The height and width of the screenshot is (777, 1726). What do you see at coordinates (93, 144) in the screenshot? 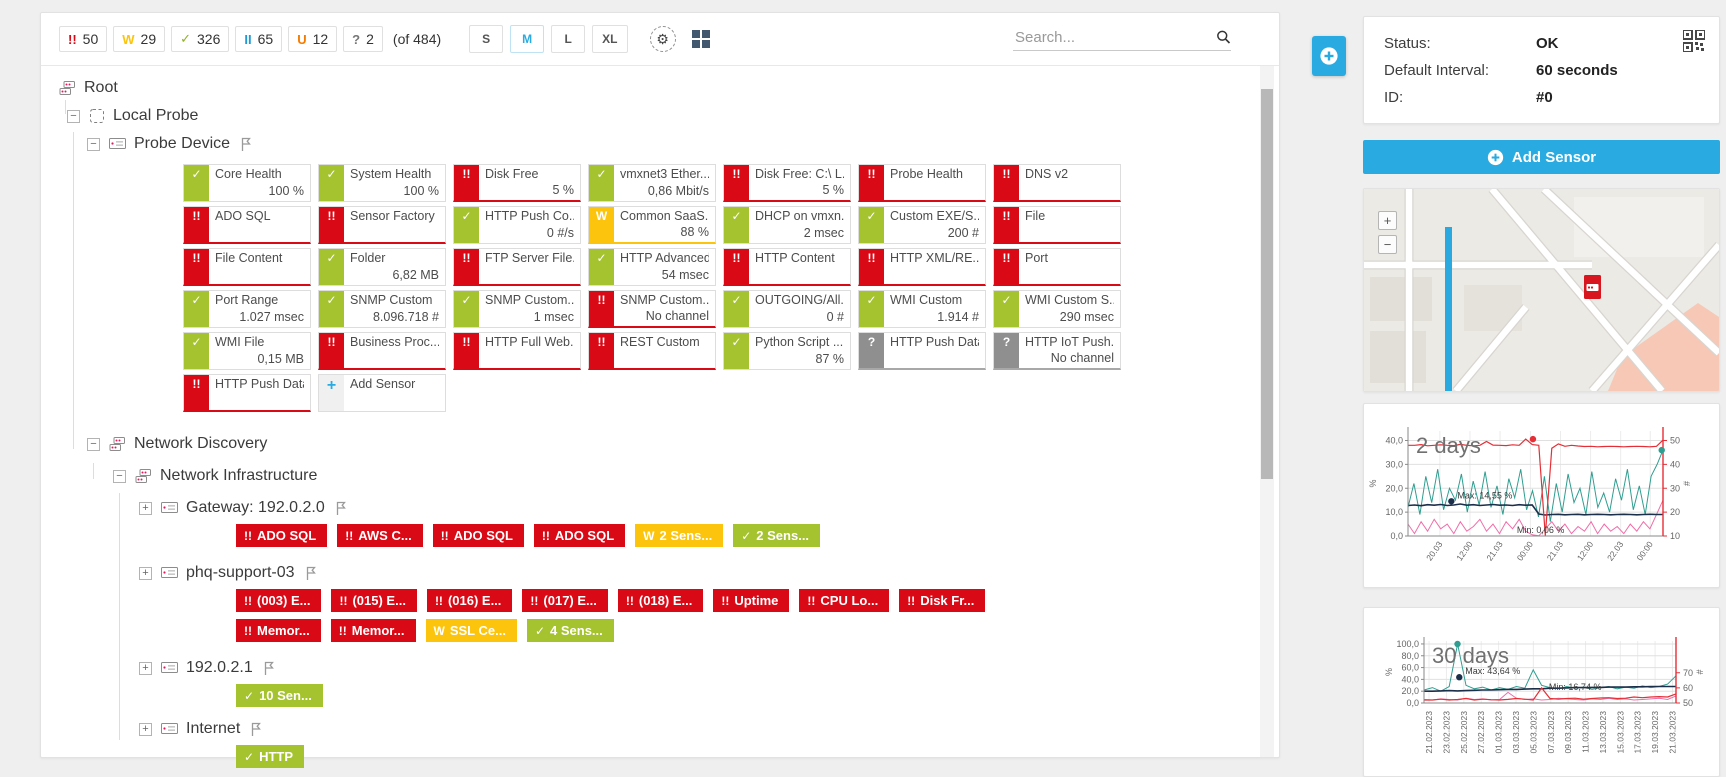
I see `expander-probe-device: −` at bounding box center [93, 144].